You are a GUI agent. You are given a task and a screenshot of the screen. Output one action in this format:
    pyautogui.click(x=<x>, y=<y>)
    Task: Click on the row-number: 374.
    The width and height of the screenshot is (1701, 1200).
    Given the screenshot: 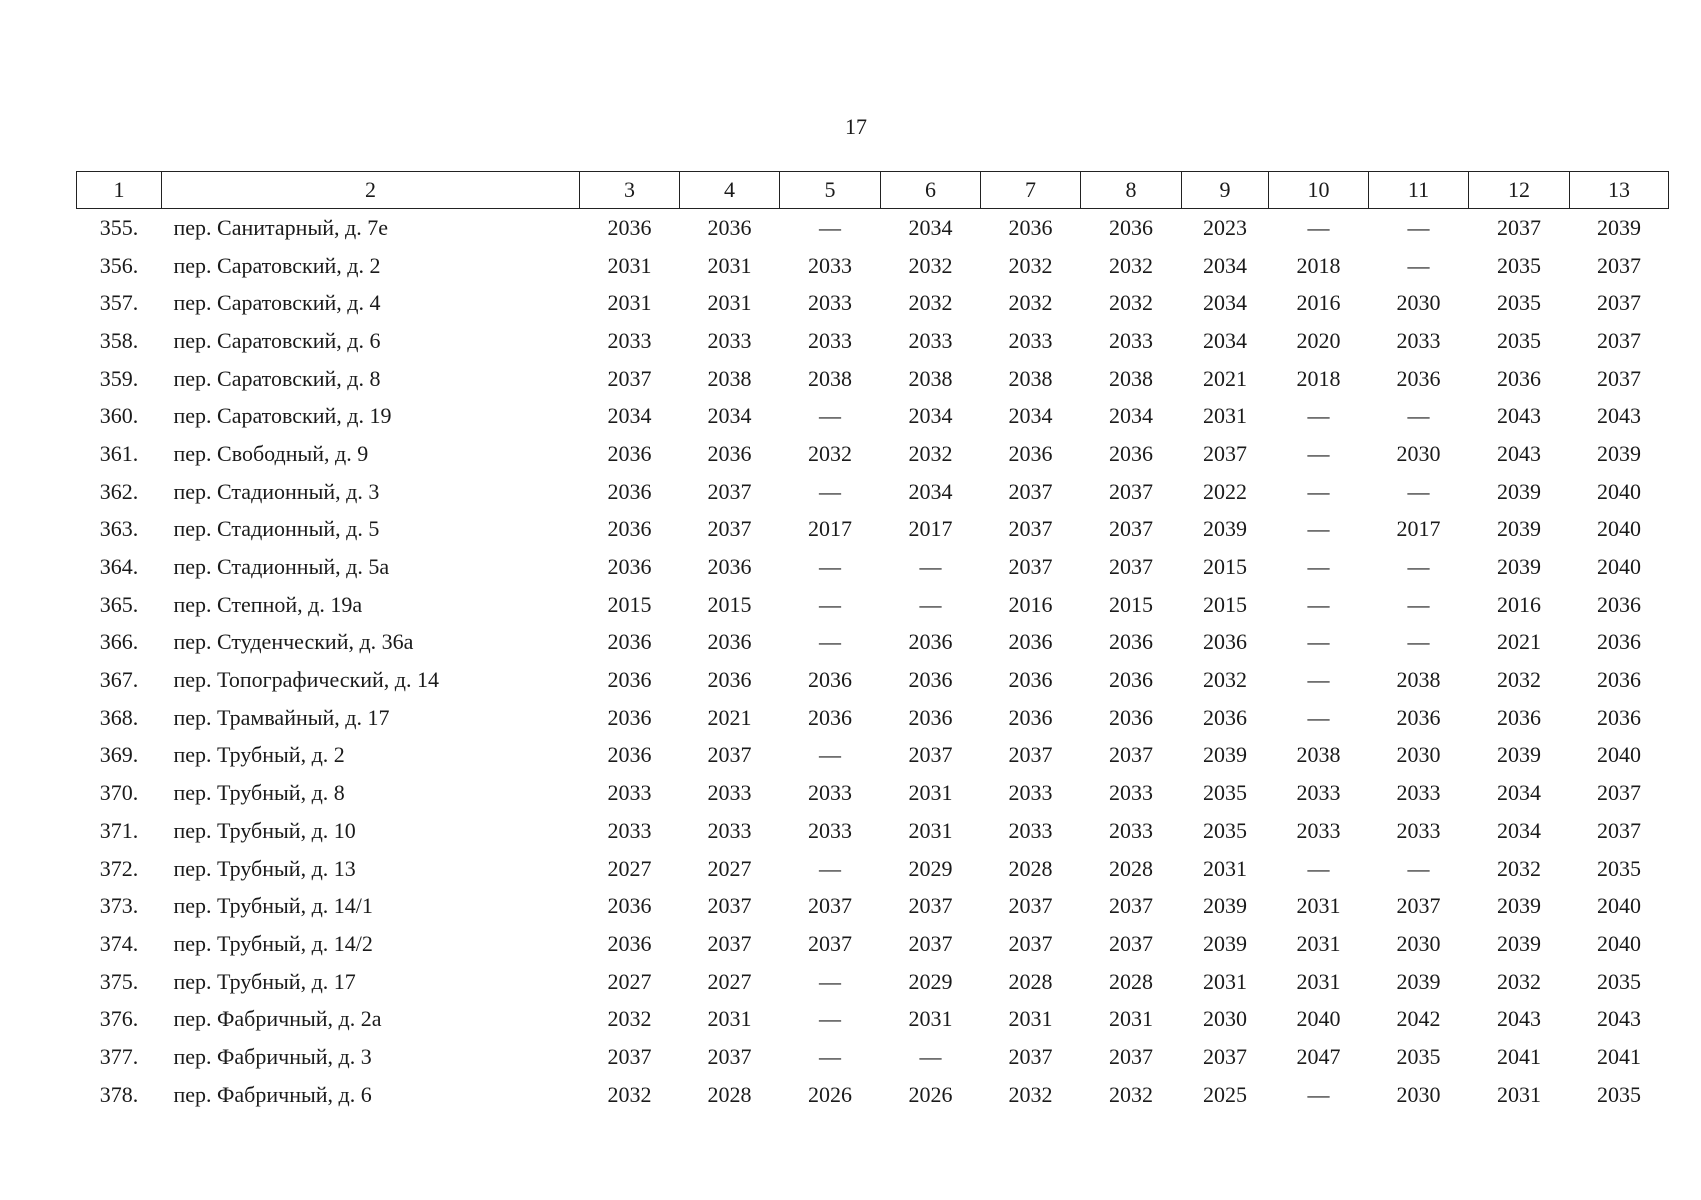 What is the action you would take?
    pyautogui.click(x=119, y=943)
    